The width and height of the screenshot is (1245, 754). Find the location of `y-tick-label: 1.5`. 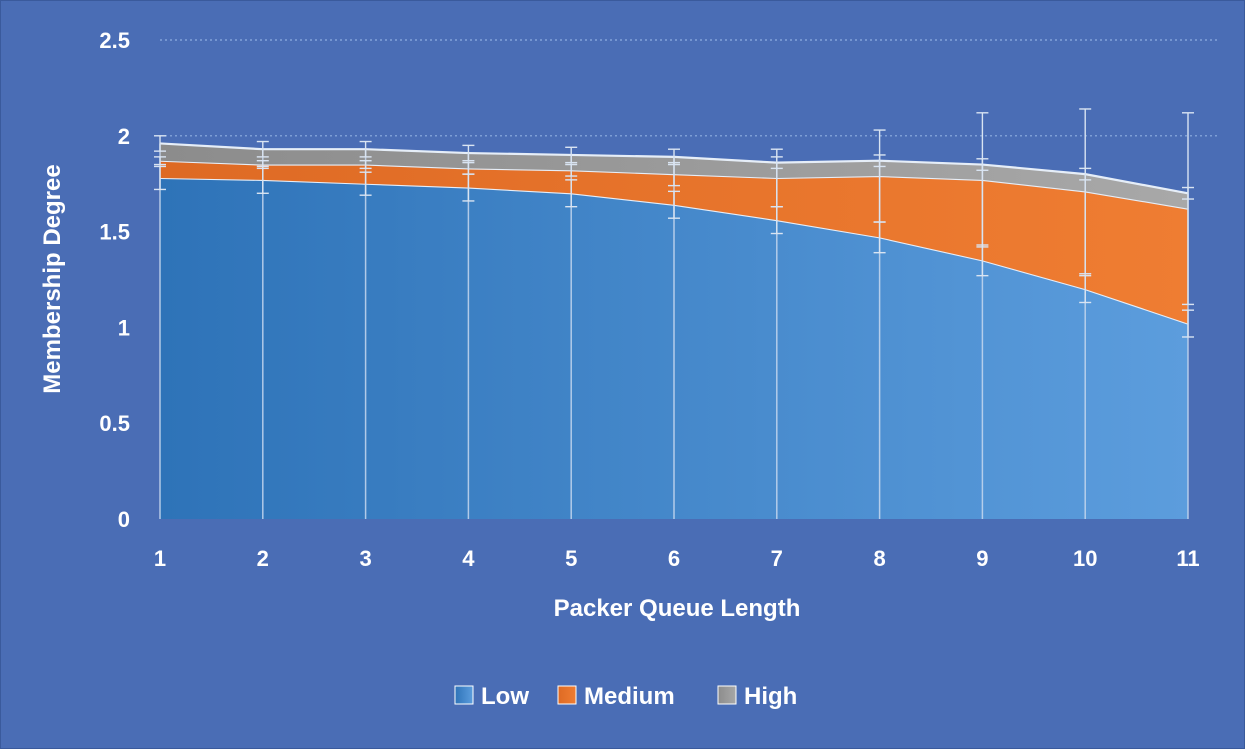

y-tick-label: 1.5 is located at coordinates (114, 232).